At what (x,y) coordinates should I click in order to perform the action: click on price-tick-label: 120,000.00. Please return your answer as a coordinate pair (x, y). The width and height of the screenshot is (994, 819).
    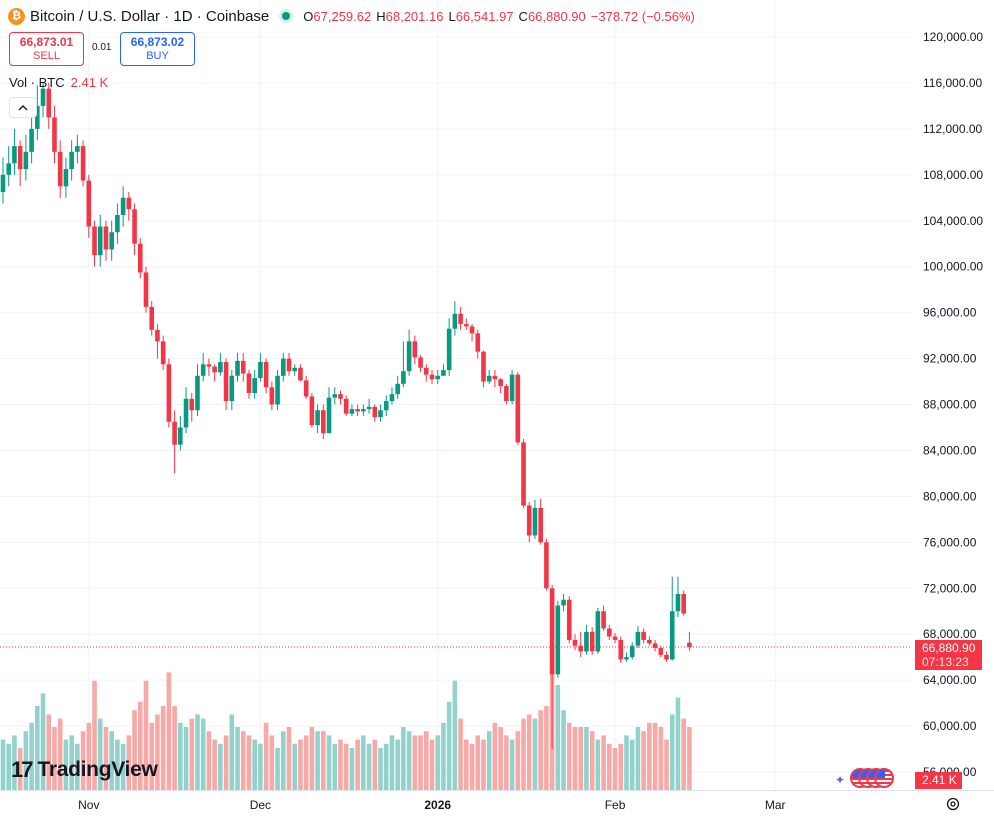
    Looking at the image, I should click on (953, 37).